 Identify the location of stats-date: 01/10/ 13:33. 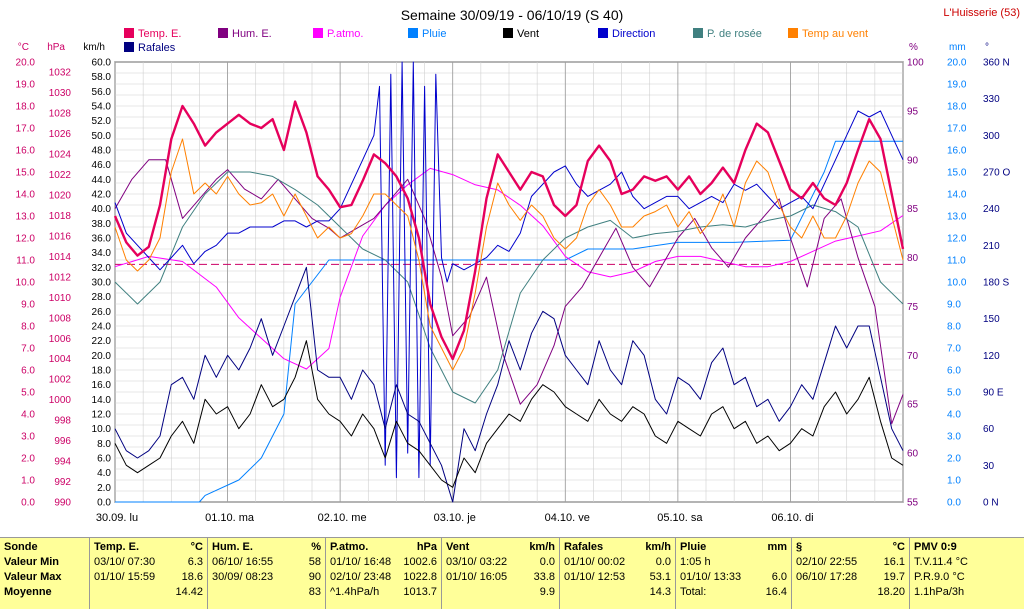
(711, 577).